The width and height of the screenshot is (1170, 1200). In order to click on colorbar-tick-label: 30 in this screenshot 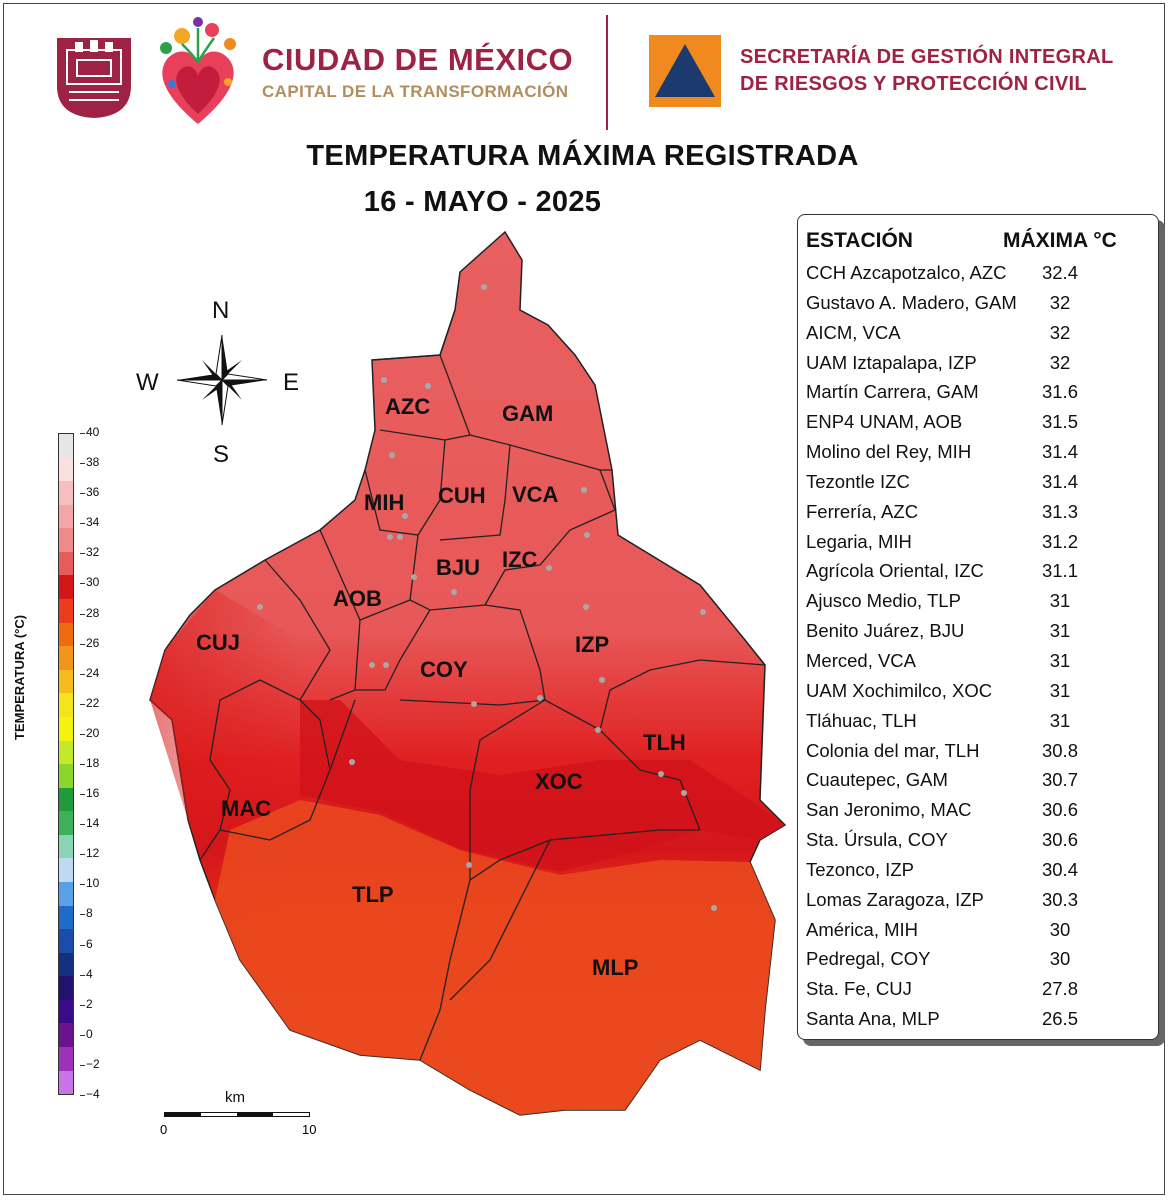, I will do `click(93, 582)`.